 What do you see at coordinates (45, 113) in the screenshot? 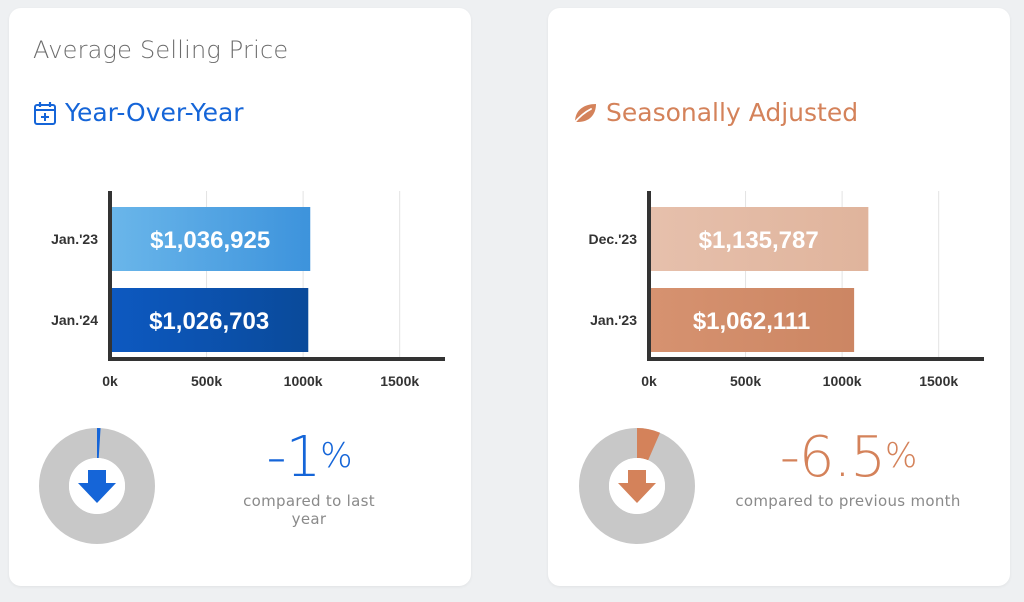
I see `calendar-plus-icon` at bounding box center [45, 113].